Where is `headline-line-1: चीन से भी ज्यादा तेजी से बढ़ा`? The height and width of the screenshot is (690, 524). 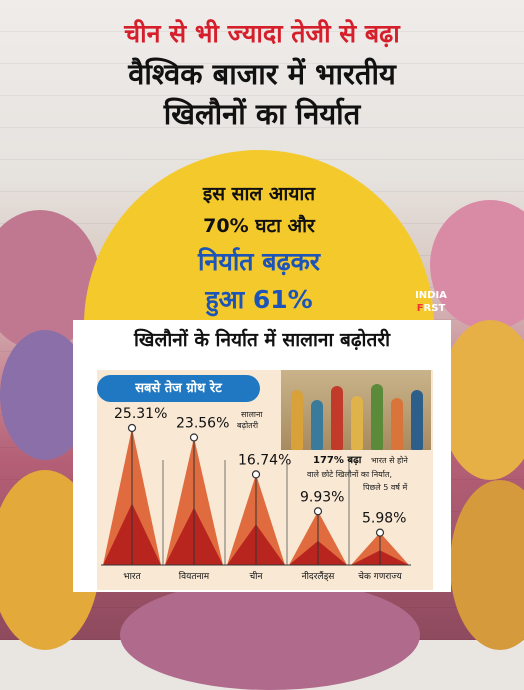
headline-line-1: चीन से भी ज्यादा तेजी से बढ़ा is located at coordinates (262, 33).